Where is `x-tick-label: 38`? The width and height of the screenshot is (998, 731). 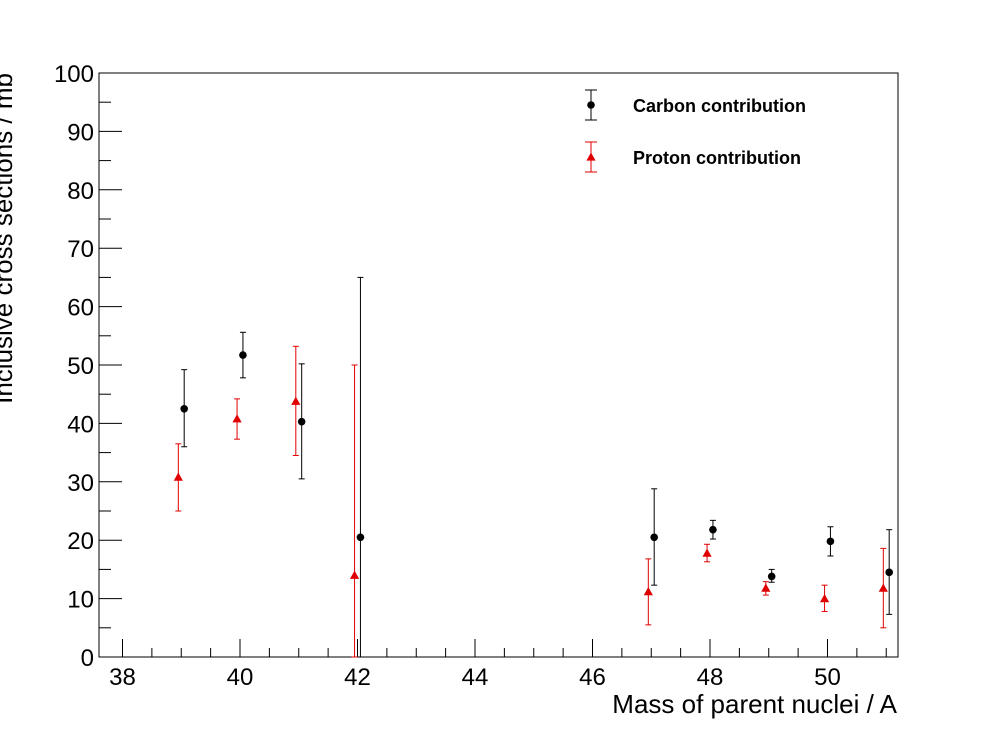 x-tick-label: 38 is located at coordinates (122, 677).